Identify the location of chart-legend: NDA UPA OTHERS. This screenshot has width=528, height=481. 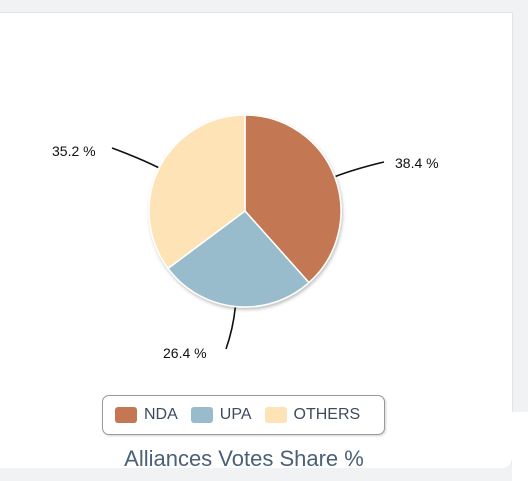
(243, 415).